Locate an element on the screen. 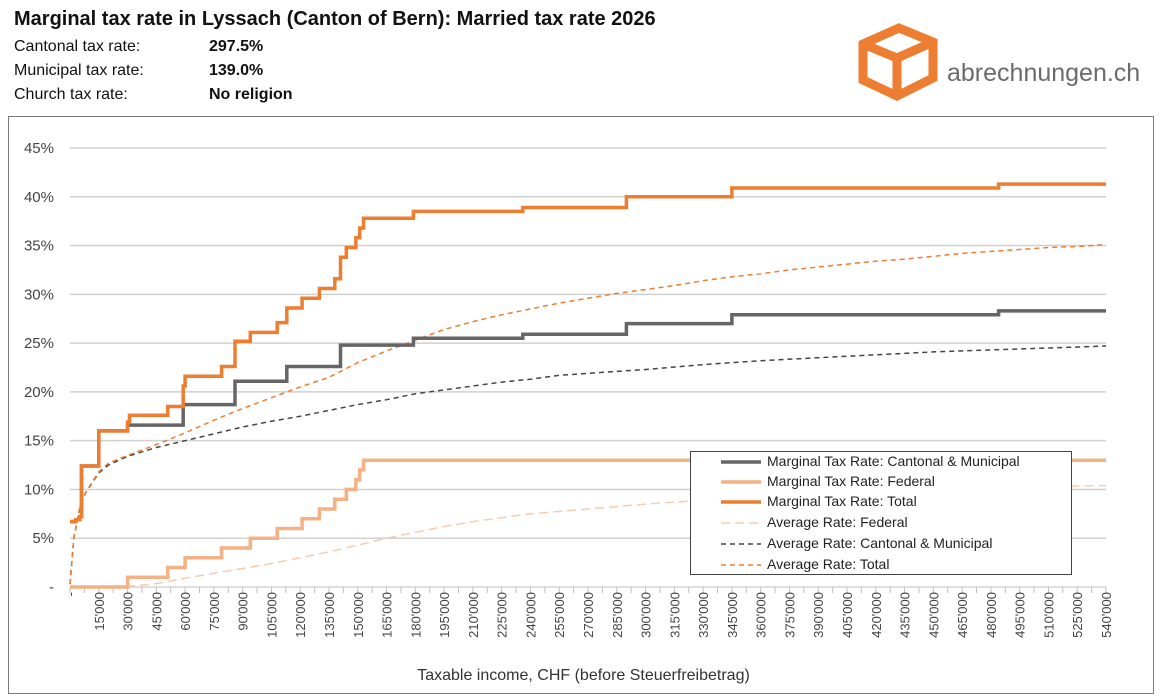 Image resolution: width=1167 pixels, height=700 pixels. x-tick-label: 300'000 is located at coordinates (646, 615).